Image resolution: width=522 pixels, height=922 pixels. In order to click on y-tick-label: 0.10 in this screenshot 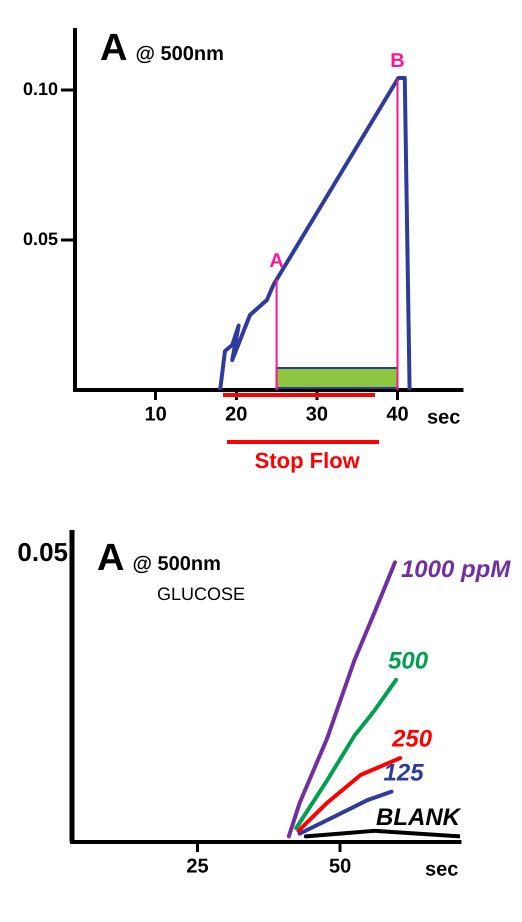, I will do `click(40, 88)`.